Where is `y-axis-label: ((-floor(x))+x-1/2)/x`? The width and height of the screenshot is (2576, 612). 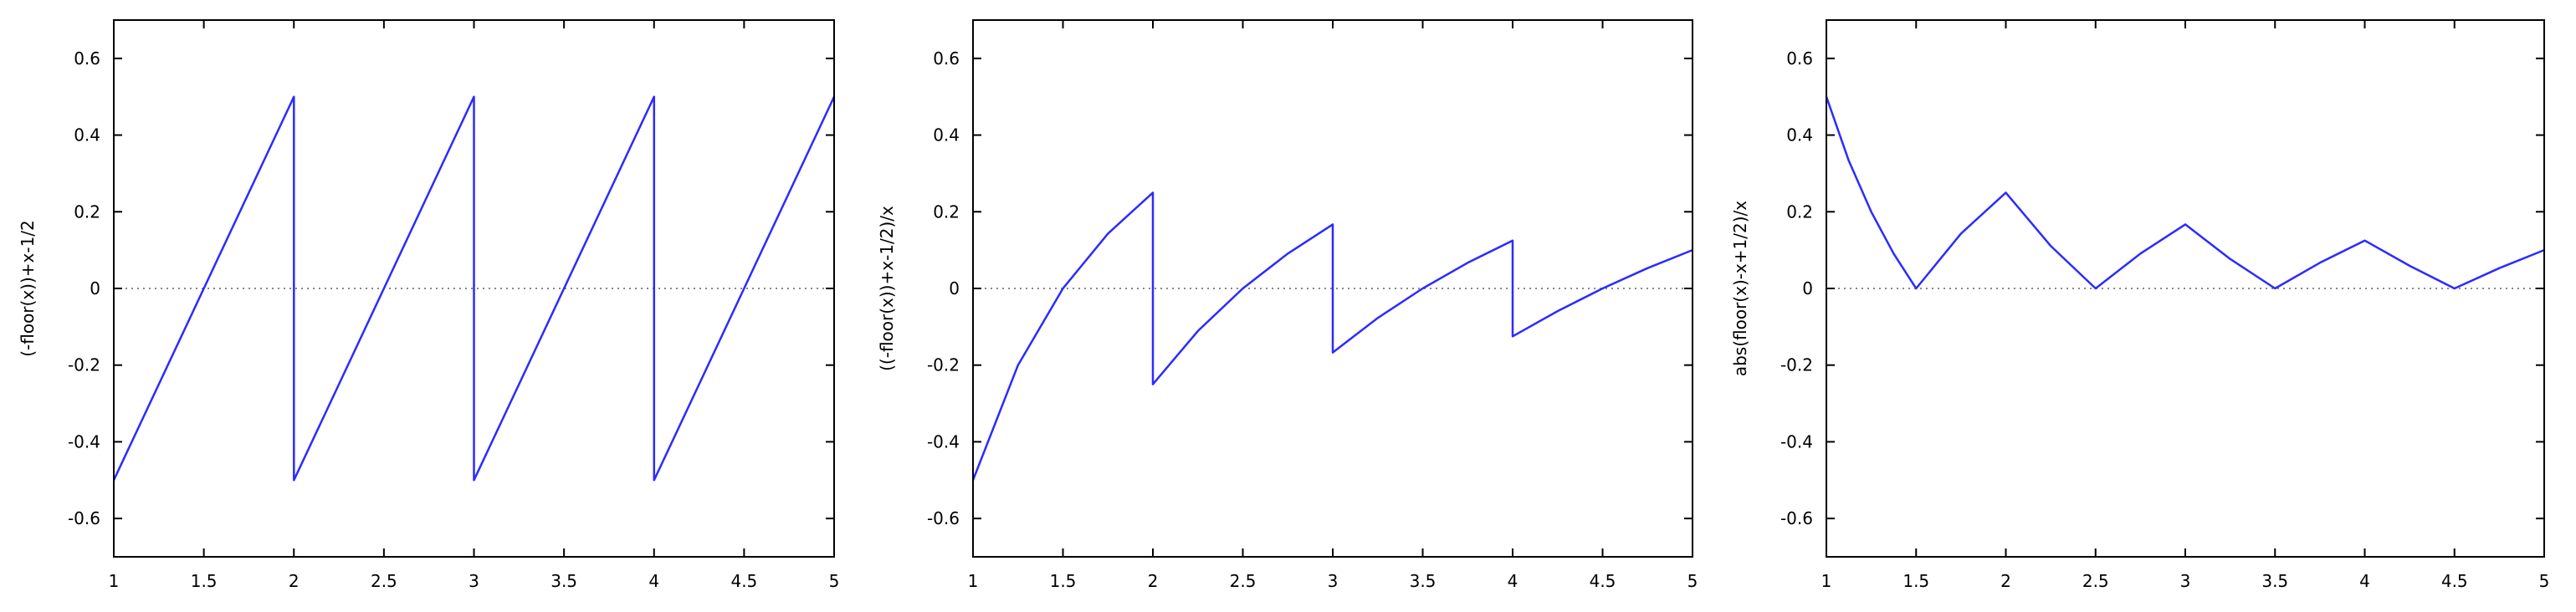
y-axis-label: ((-floor(x))+x-1/2)/x is located at coordinates (887, 288).